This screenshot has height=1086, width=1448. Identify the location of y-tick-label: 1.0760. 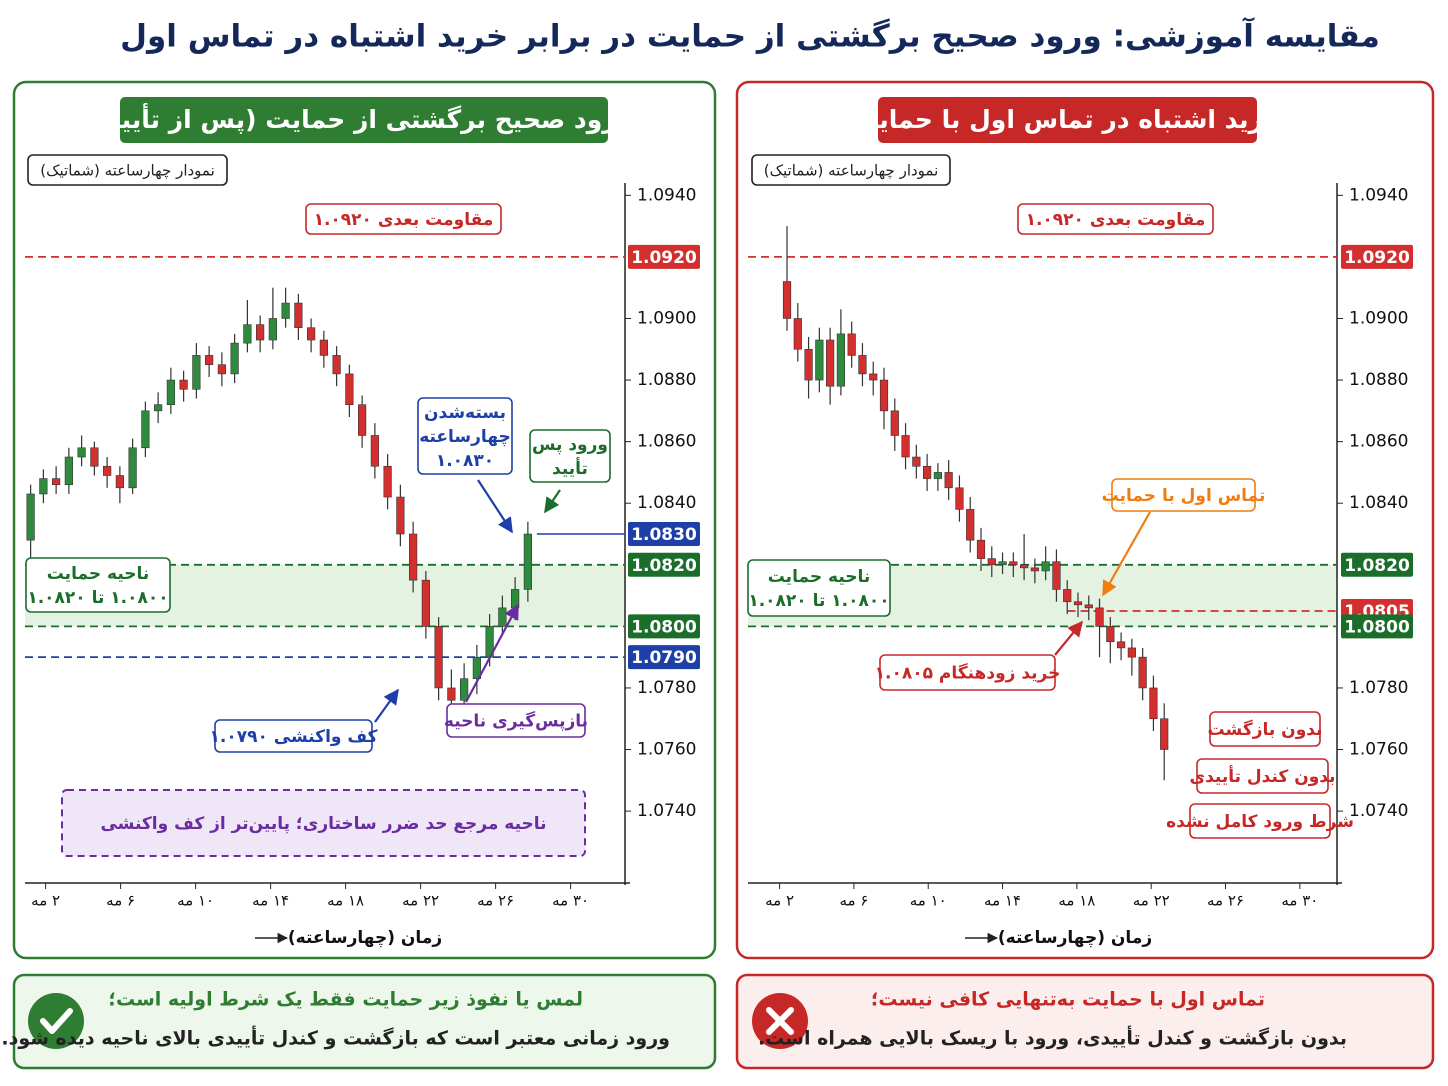
(1378, 750).